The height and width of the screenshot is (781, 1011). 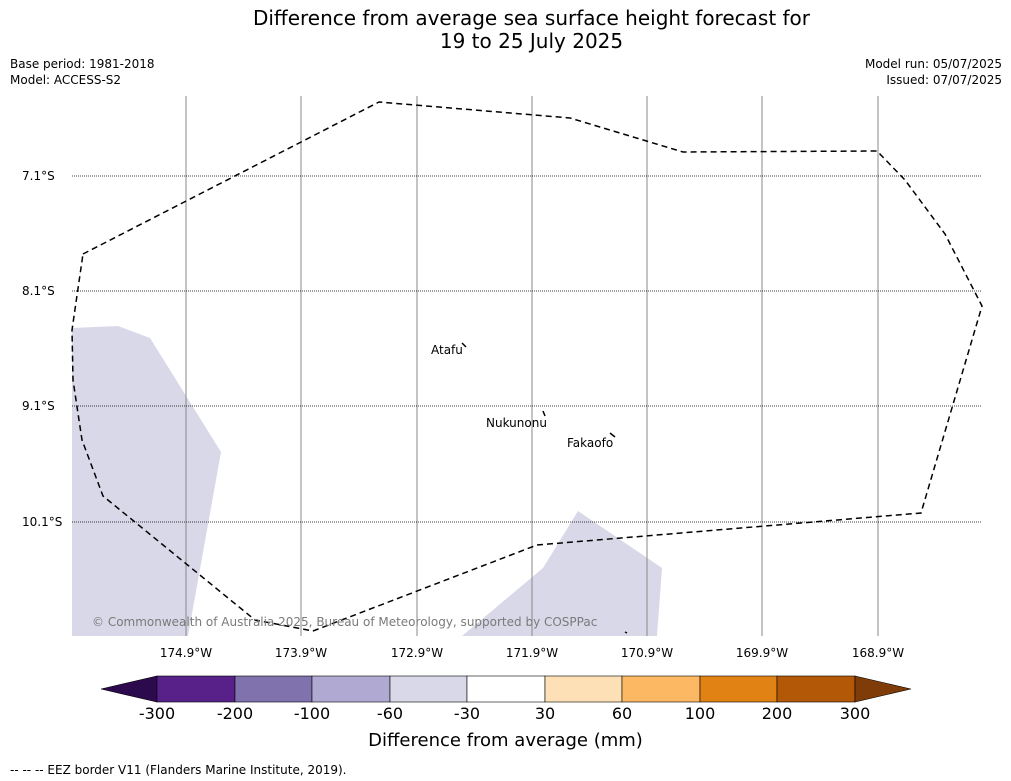 What do you see at coordinates (38, 176) in the screenshot?
I see `latitude-label: 7.1°S` at bounding box center [38, 176].